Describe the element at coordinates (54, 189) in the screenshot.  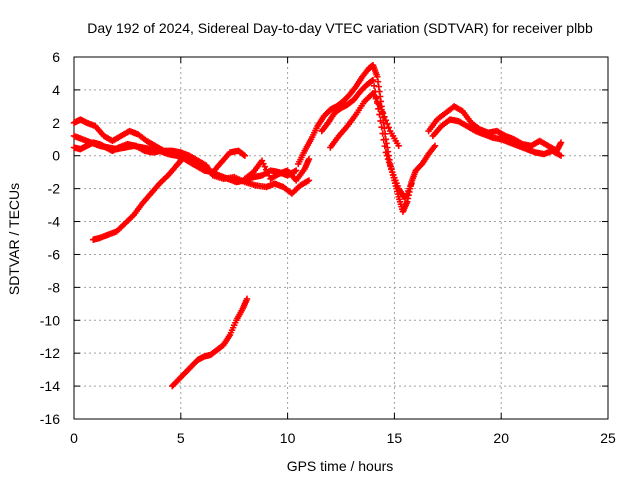
I see `y-tick-label: -2` at that location.